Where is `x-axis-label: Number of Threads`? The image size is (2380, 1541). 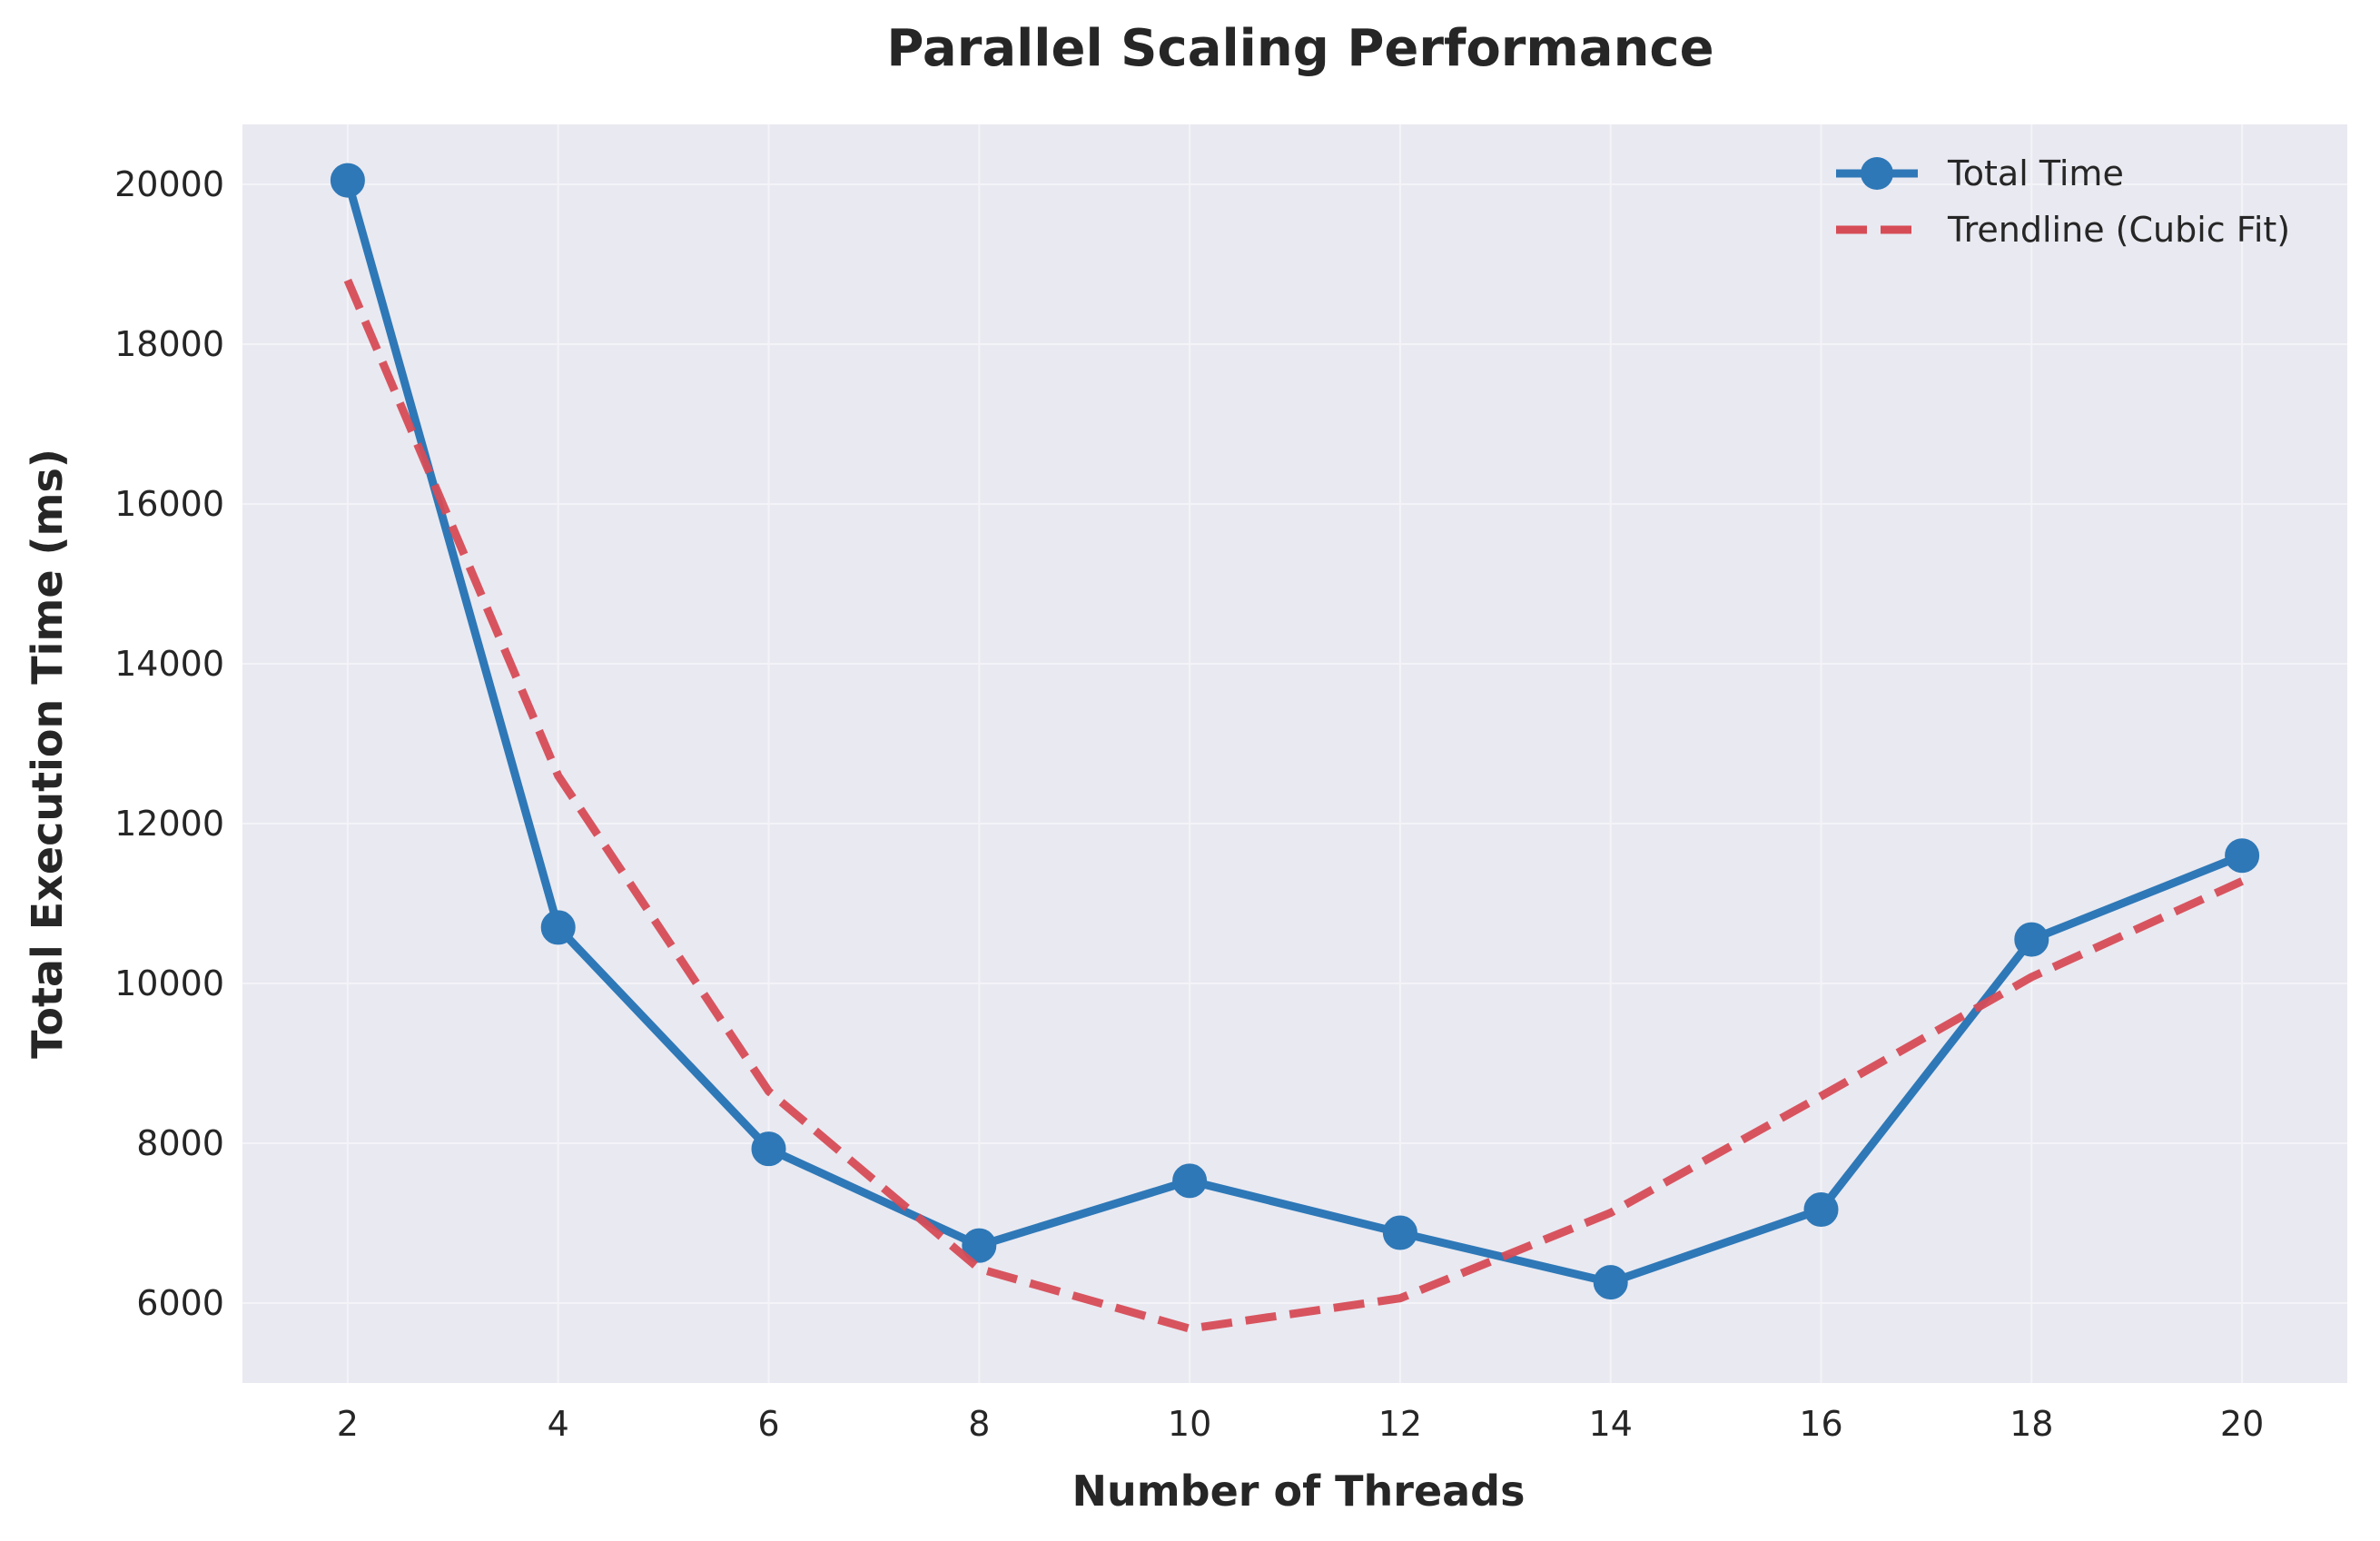
x-axis-label: Number of Threads is located at coordinates (1299, 1491).